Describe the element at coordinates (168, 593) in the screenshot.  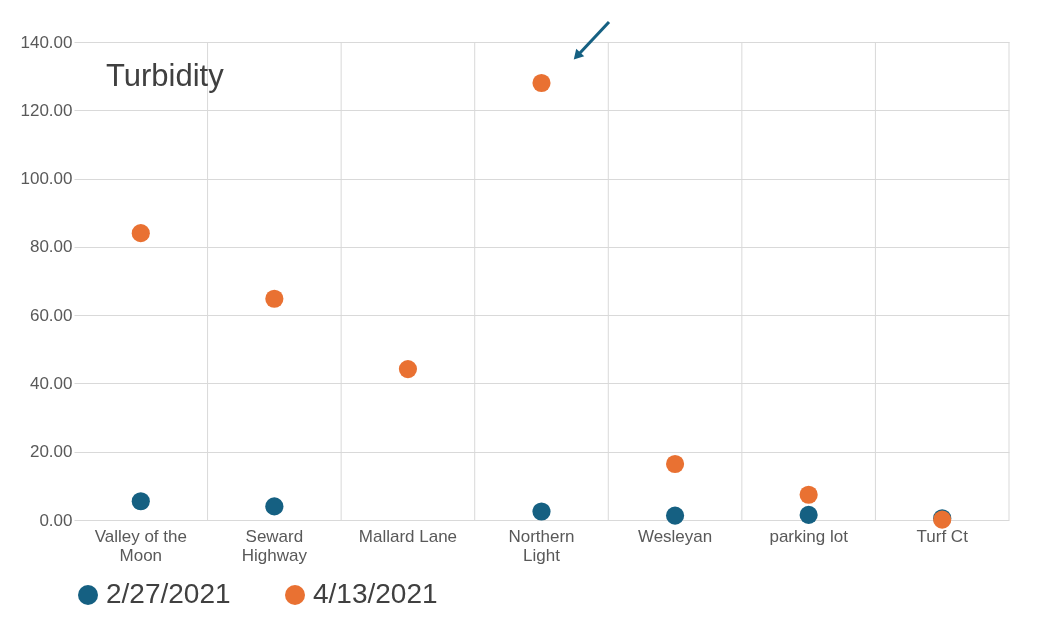
I see `legend-label: 2/27/2021` at that location.